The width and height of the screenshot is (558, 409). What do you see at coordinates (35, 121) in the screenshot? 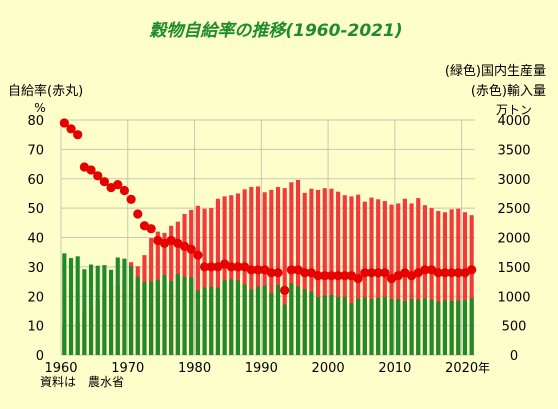
I see `left-tick-label: 80` at bounding box center [35, 121].